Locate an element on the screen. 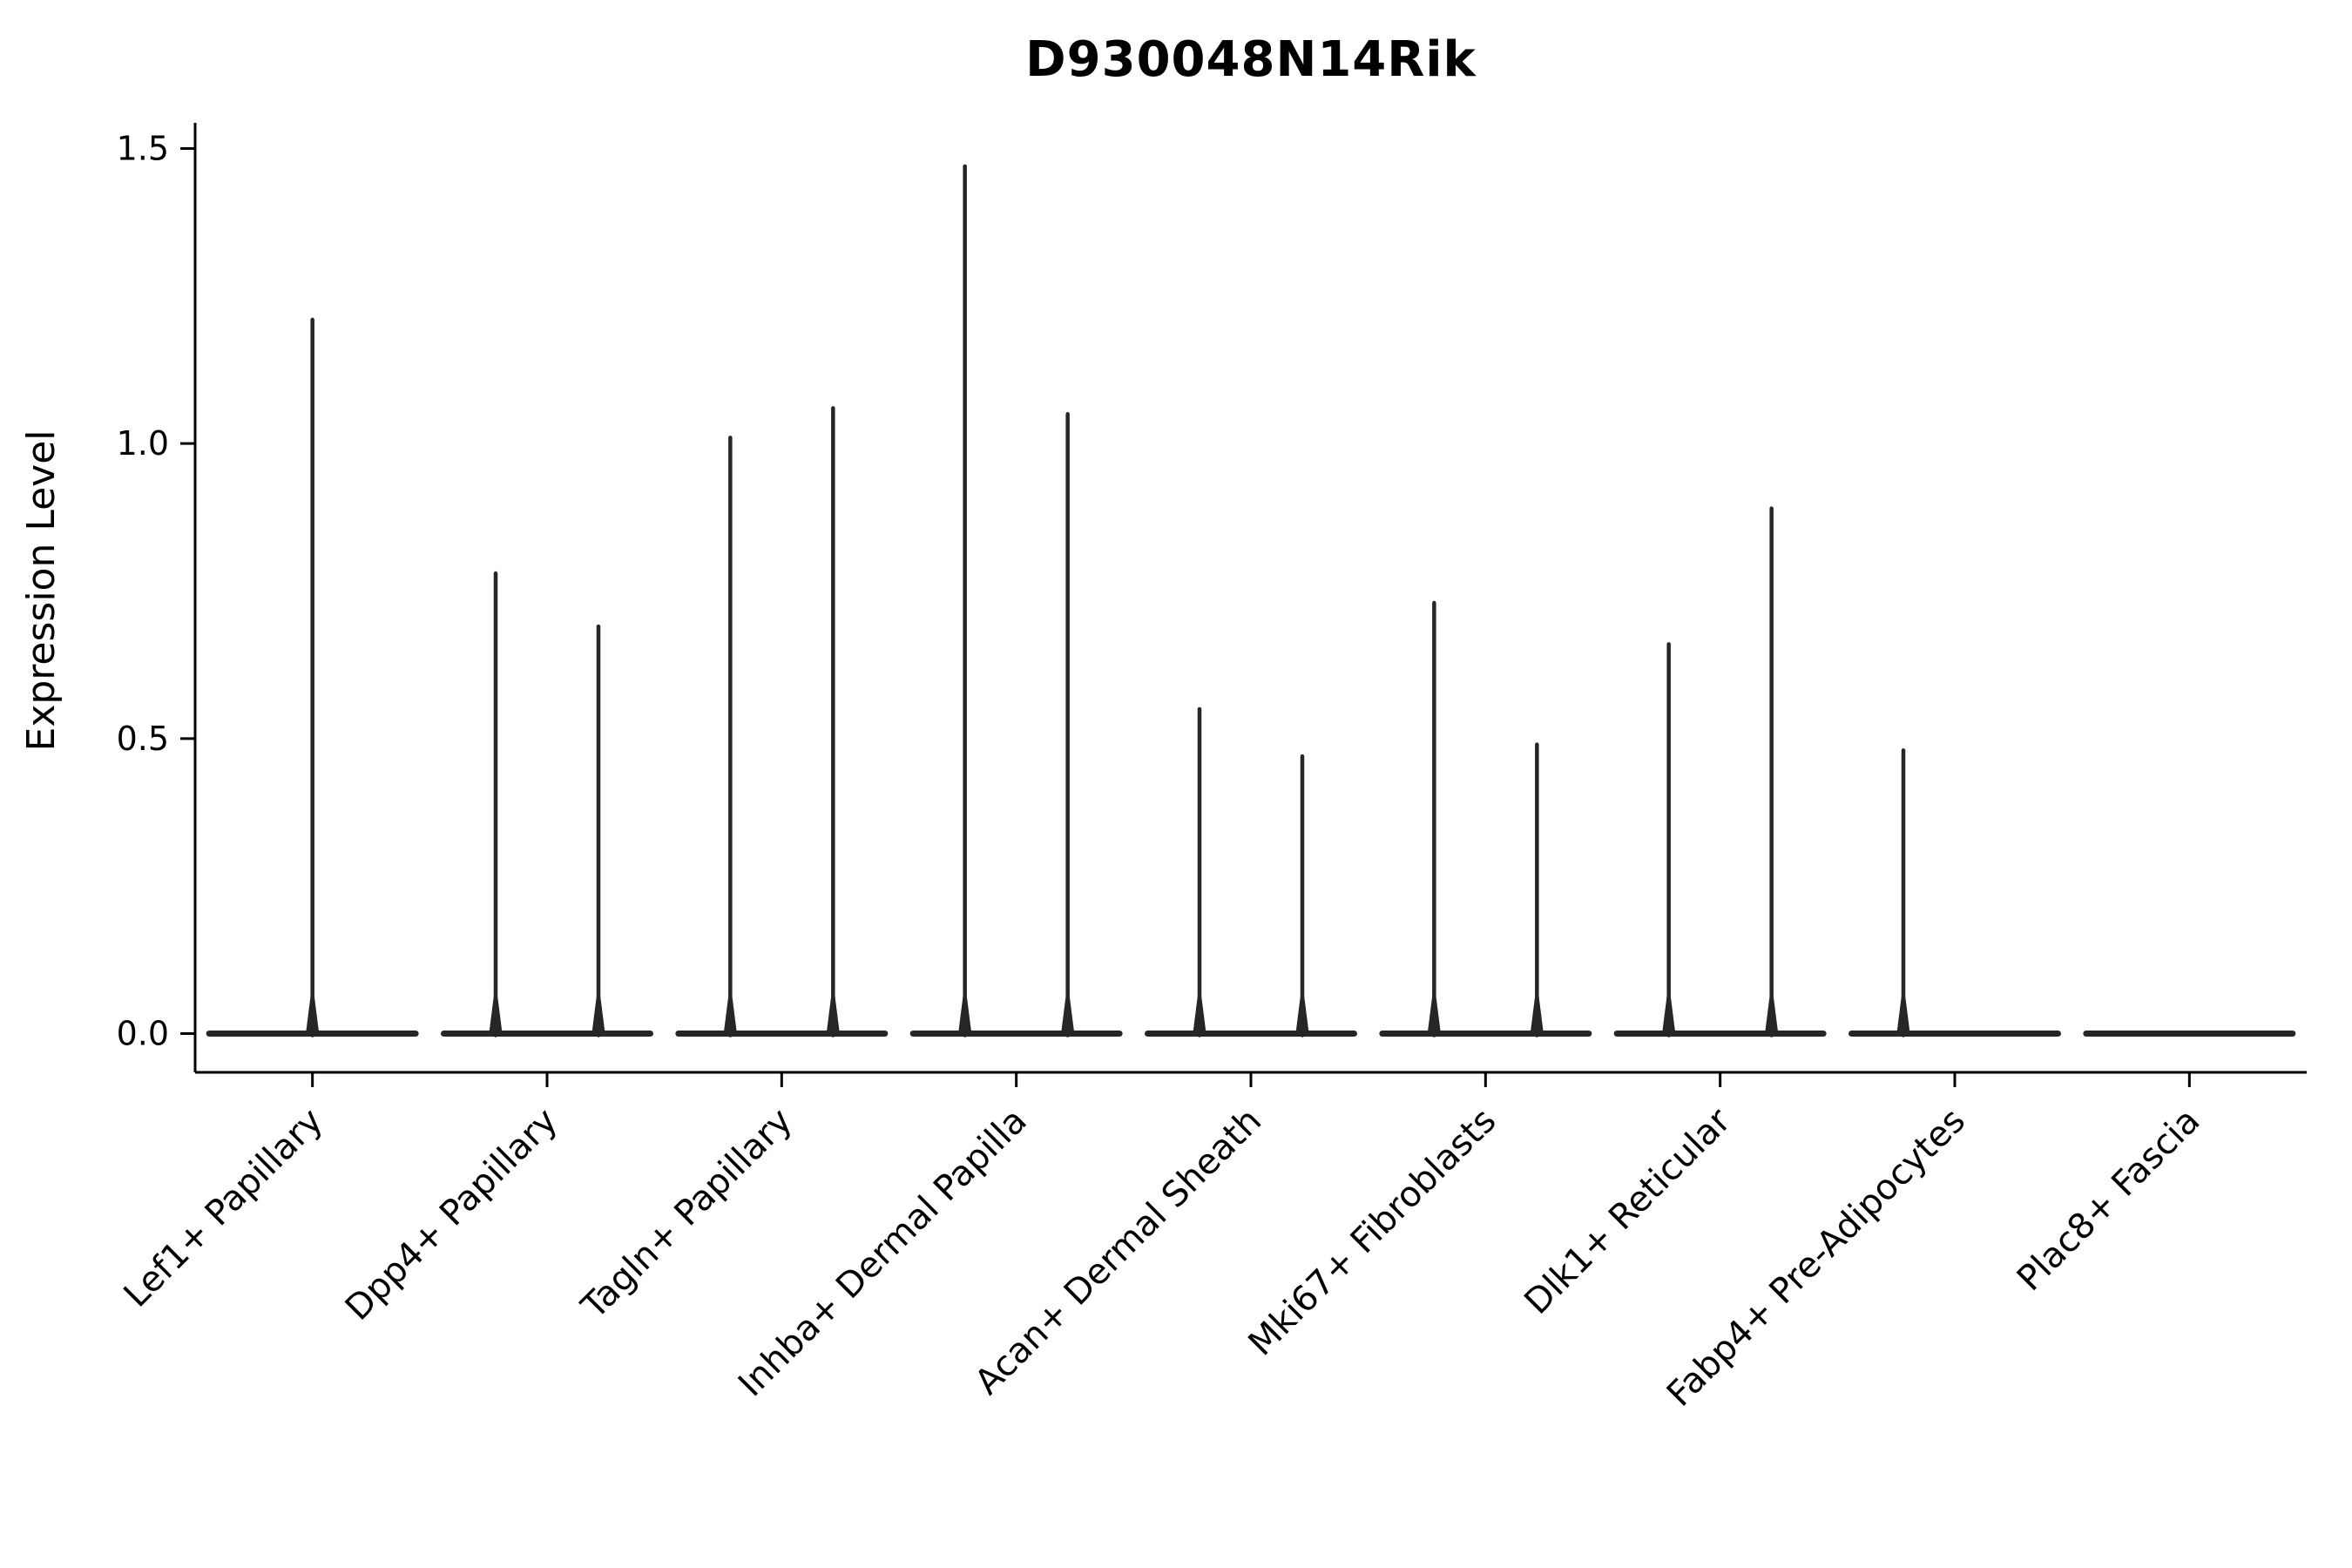 The width and height of the screenshot is (2352, 1568). y-tick-label: 0.0 is located at coordinates (143, 1034).